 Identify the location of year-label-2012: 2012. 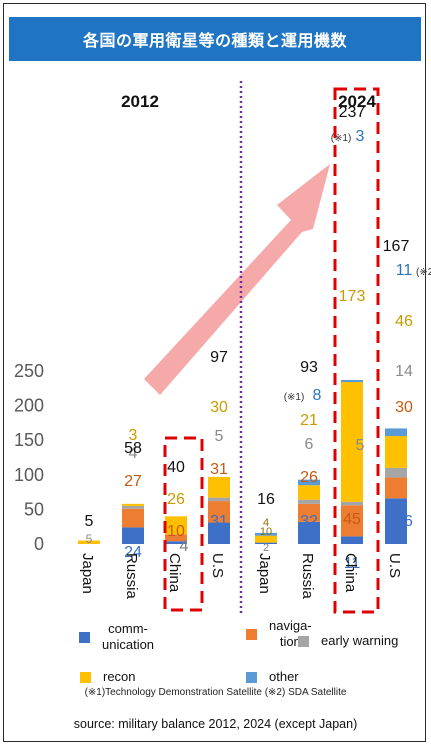
(140, 101).